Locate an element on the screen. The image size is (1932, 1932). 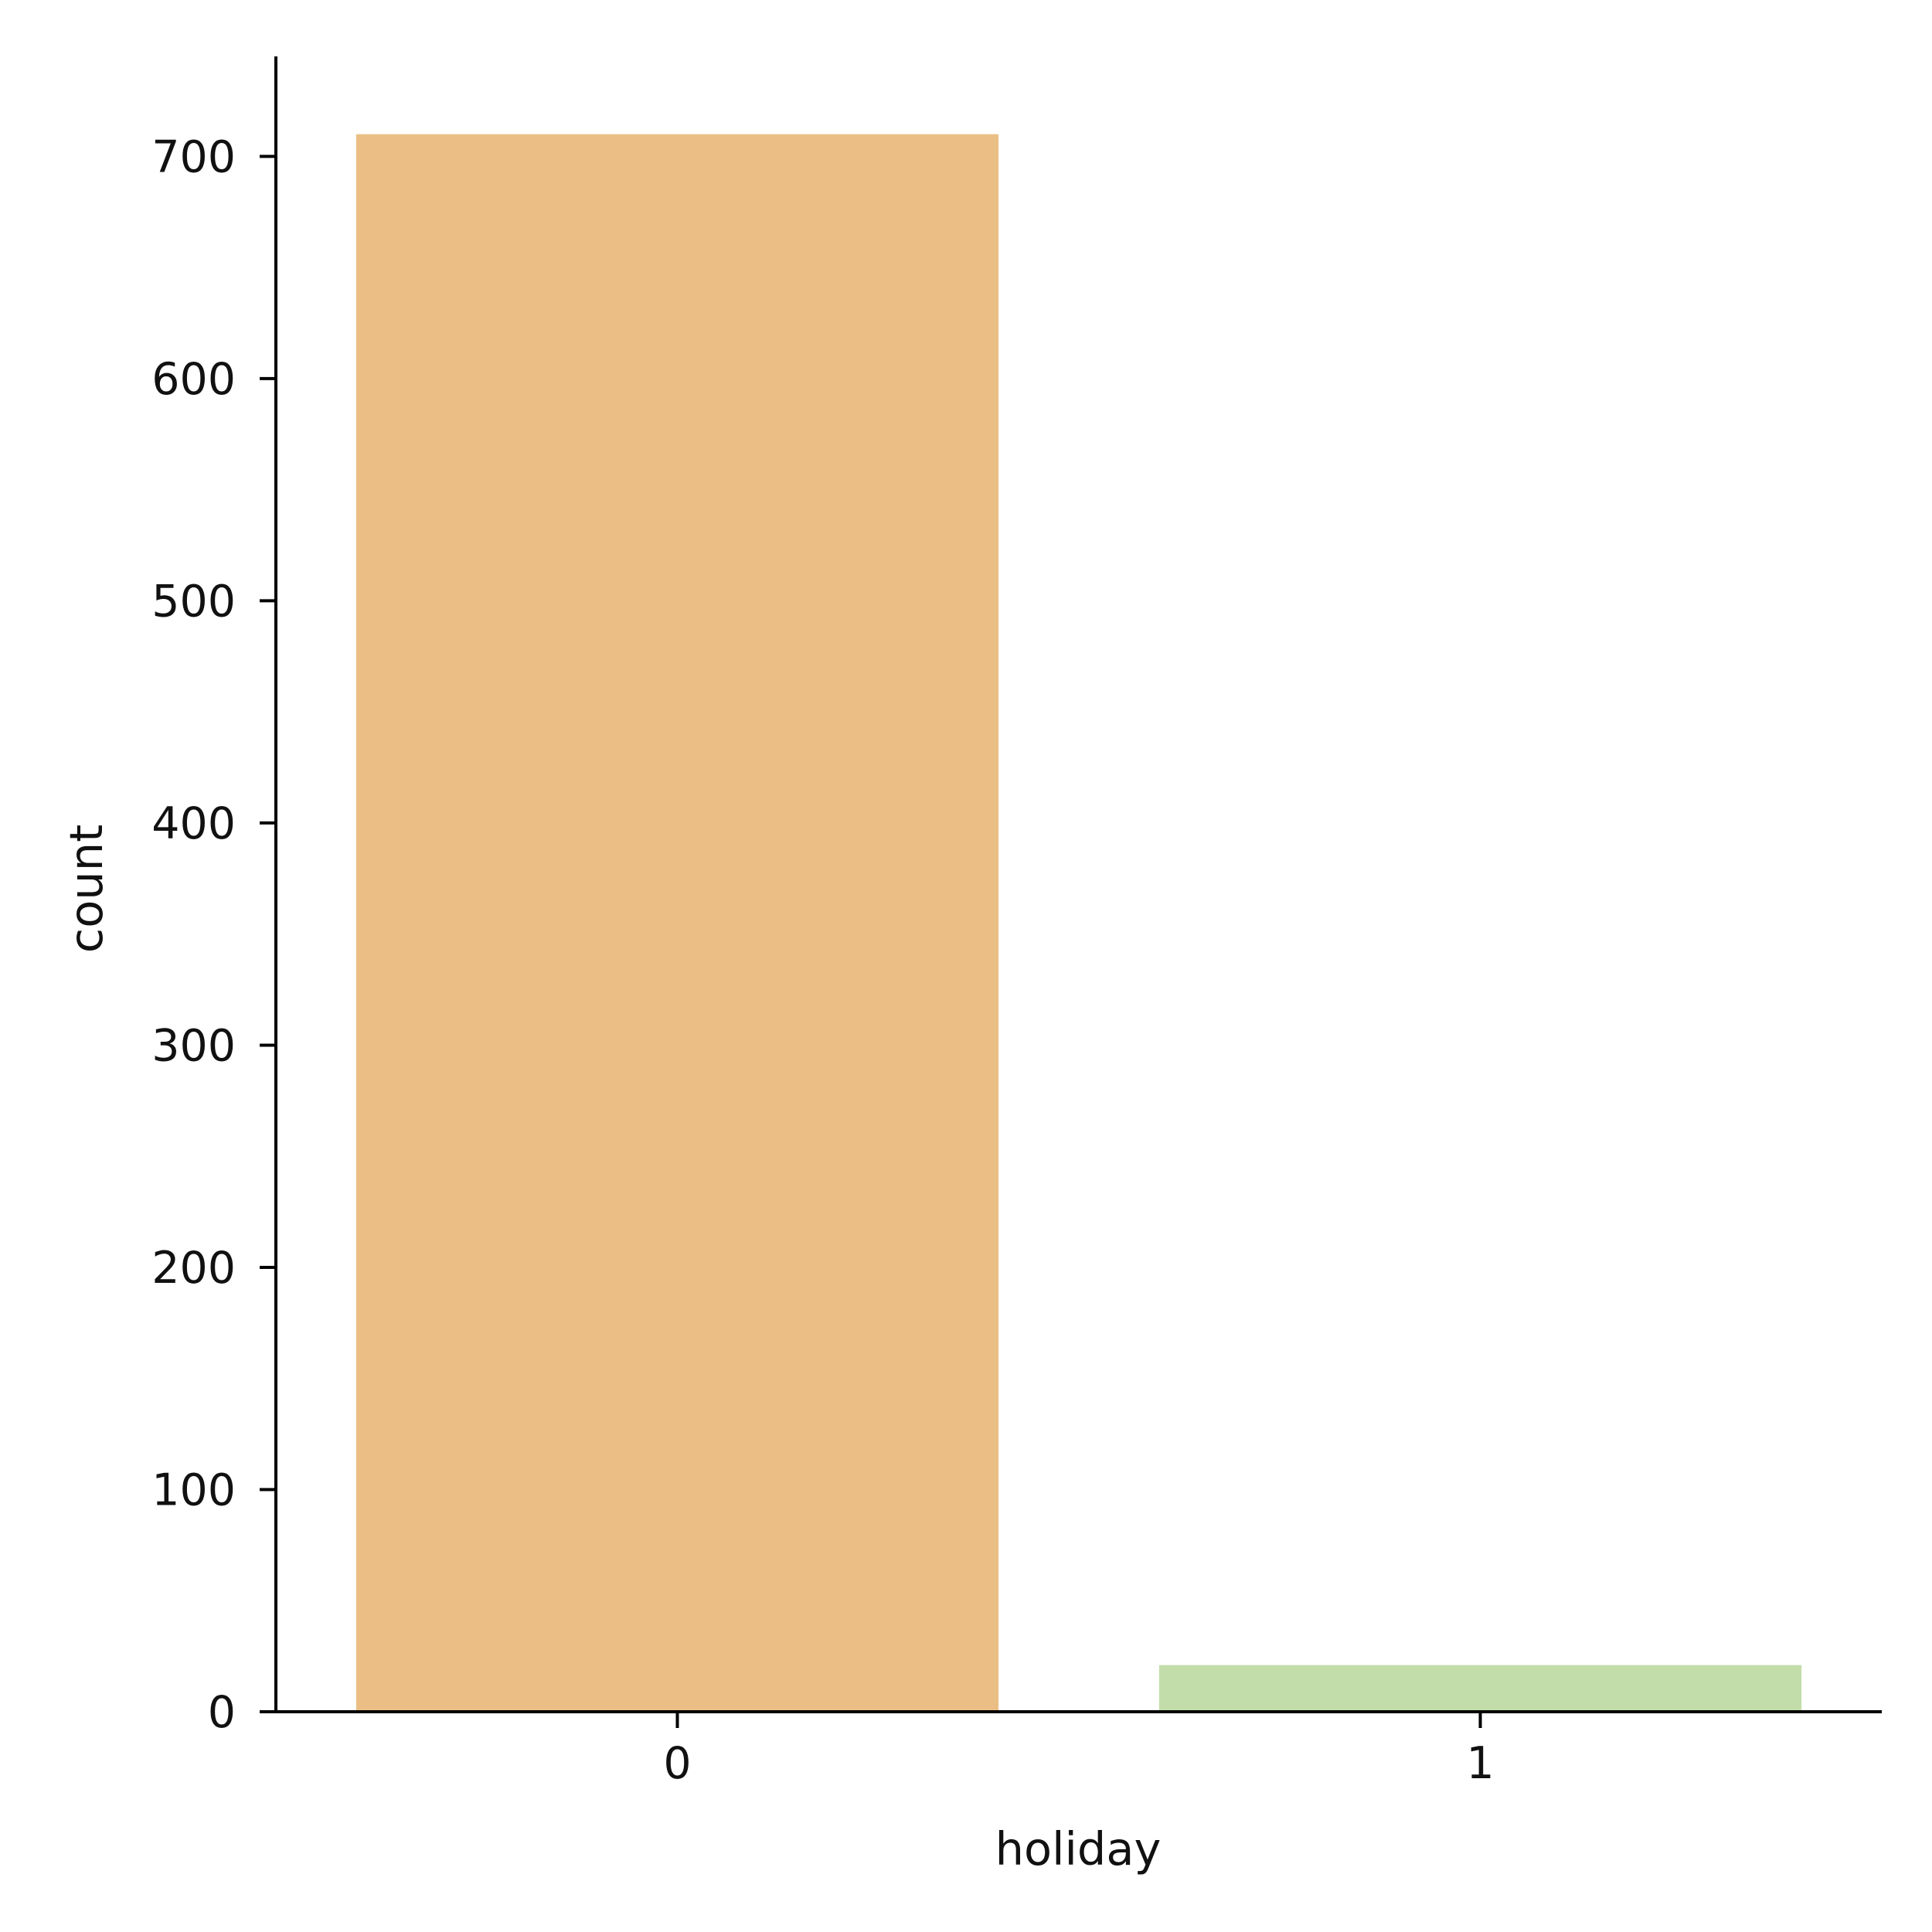
x-axis-label: holiday is located at coordinates (1078, 1849).